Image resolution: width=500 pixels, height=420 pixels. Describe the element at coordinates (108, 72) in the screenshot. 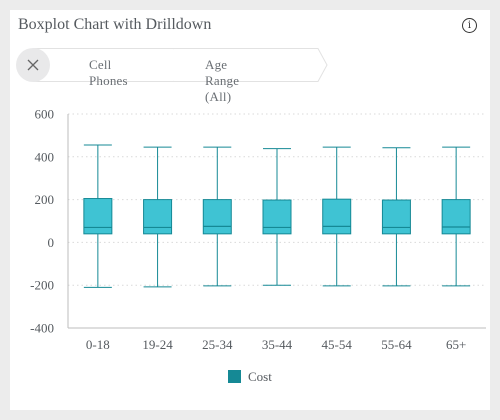

I see `breadcrumb-item-cell-phones: Cell Phones` at that location.